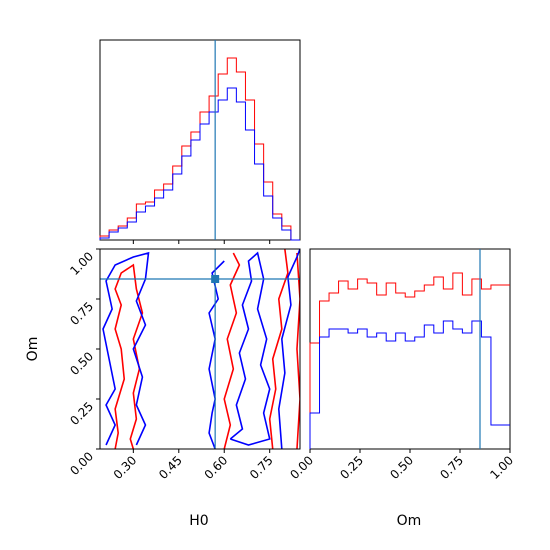 Image resolution: width=550 pixels, height=550 pixels. What do you see at coordinates (81, 363) in the screenshot?
I see `joint-ytick-label: 0.50` at bounding box center [81, 363].